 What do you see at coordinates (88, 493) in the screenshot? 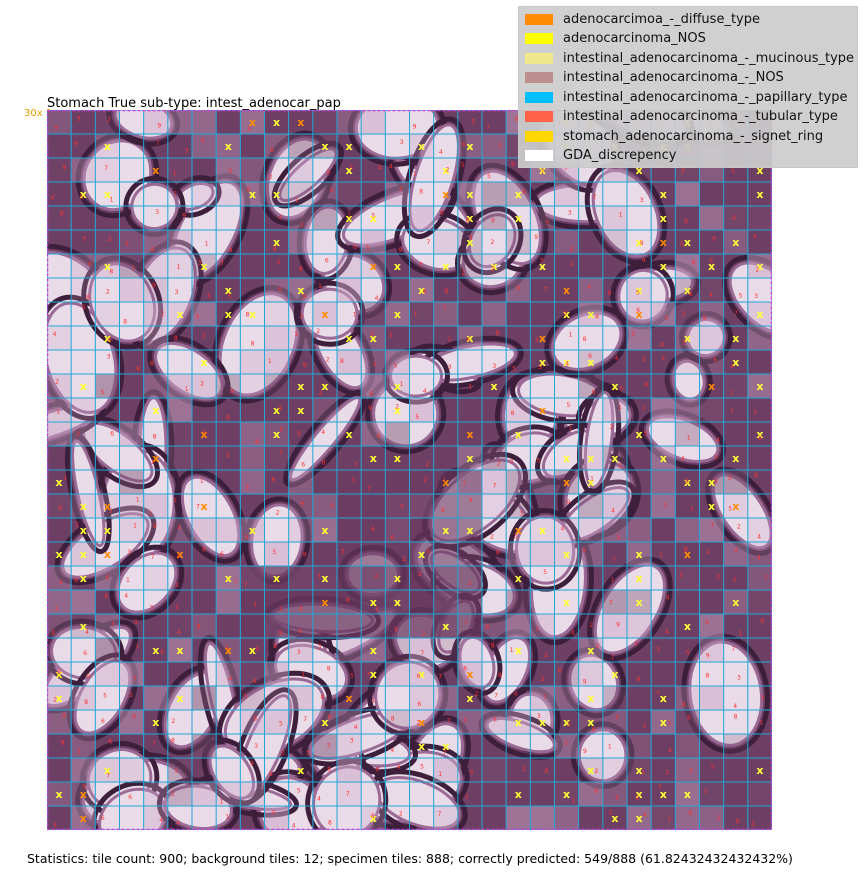
I see `gland` at bounding box center [88, 493].